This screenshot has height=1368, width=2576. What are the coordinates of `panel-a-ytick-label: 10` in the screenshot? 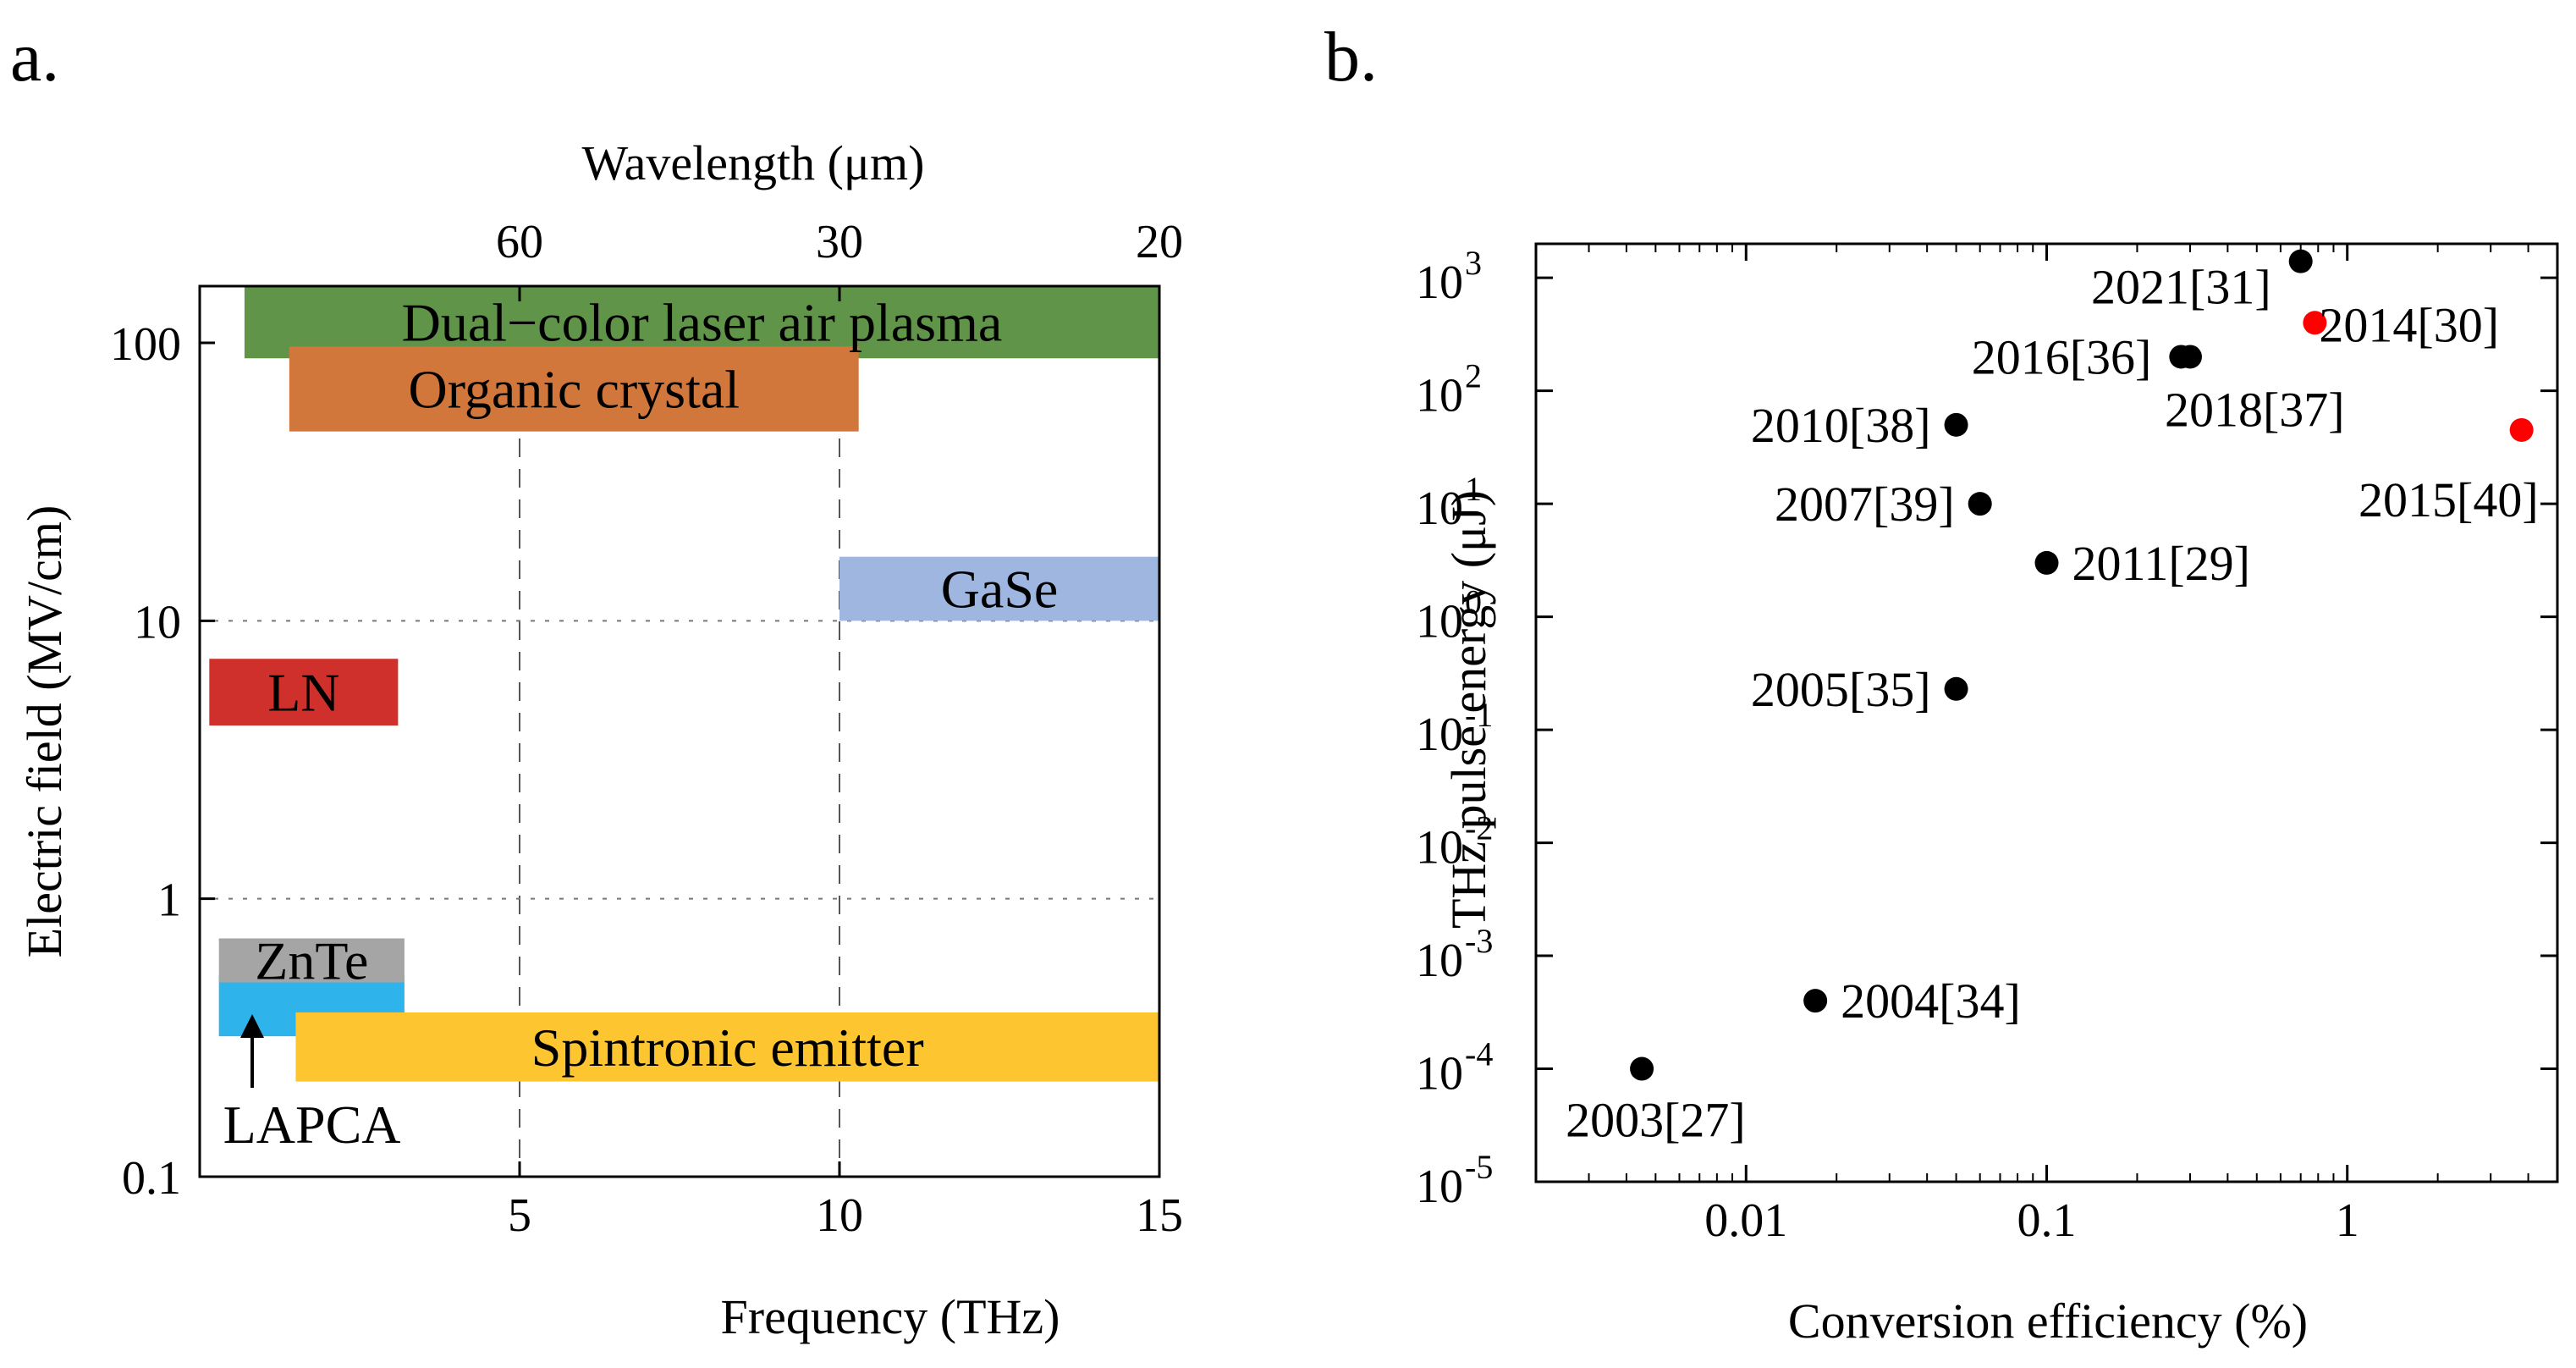 It's located at (157, 622).